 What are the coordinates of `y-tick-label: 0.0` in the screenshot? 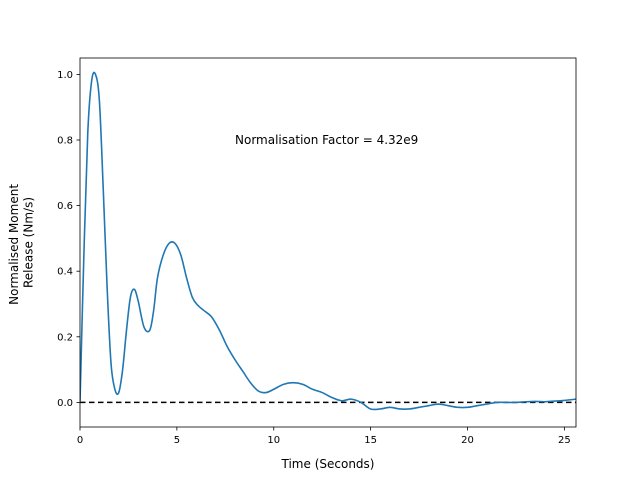 It's located at (65, 403).